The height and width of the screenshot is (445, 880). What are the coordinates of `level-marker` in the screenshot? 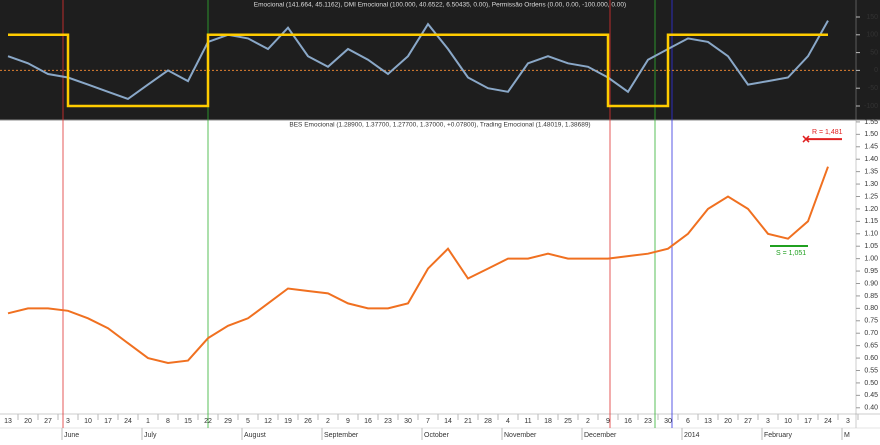 It's located at (806, 139).